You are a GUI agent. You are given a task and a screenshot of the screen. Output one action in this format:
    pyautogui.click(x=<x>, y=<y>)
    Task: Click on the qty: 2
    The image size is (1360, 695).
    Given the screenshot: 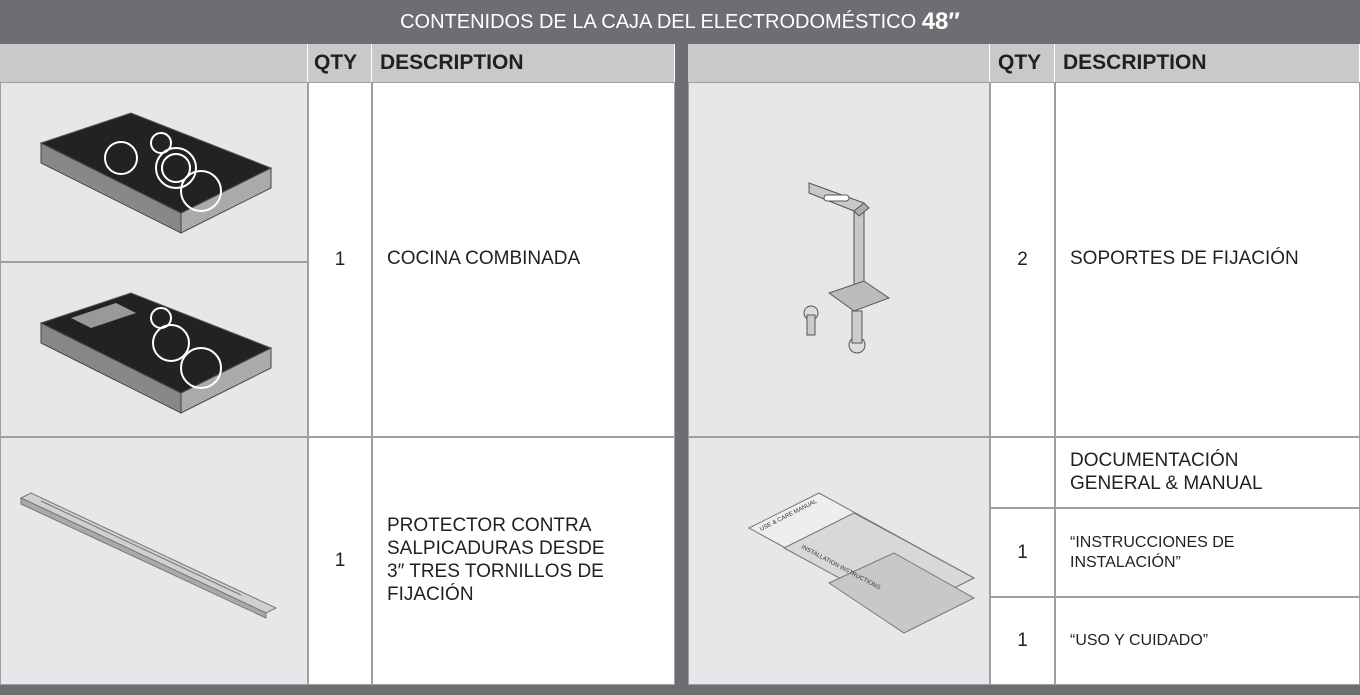 What is the action you would take?
    pyautogui.click(x=1022, y=259)
    